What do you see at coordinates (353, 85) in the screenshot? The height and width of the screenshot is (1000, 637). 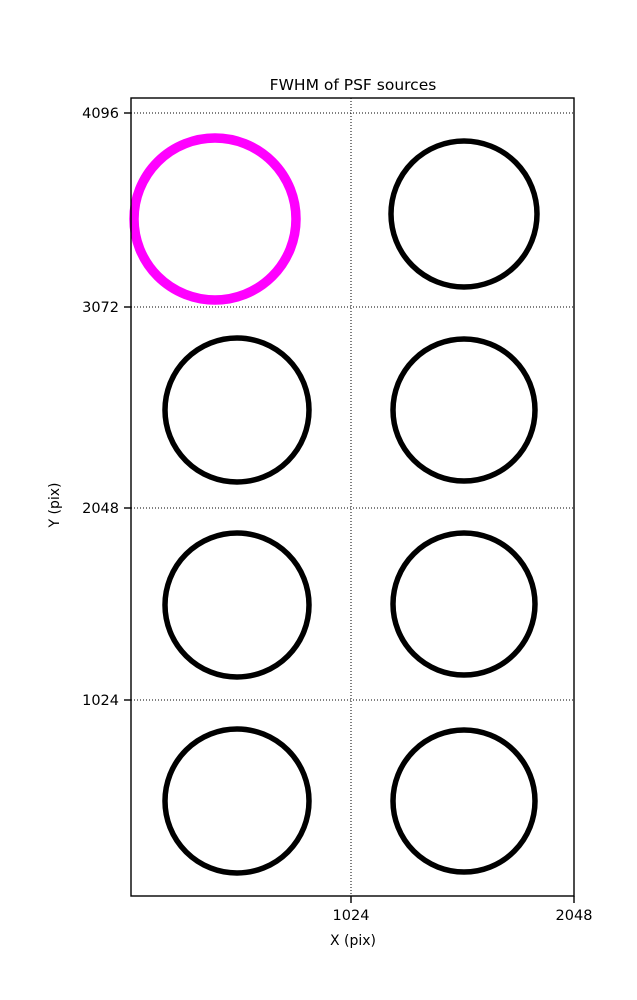 I see `chart-title: FWHM of PSF sources` at bounding box center [353, 85].